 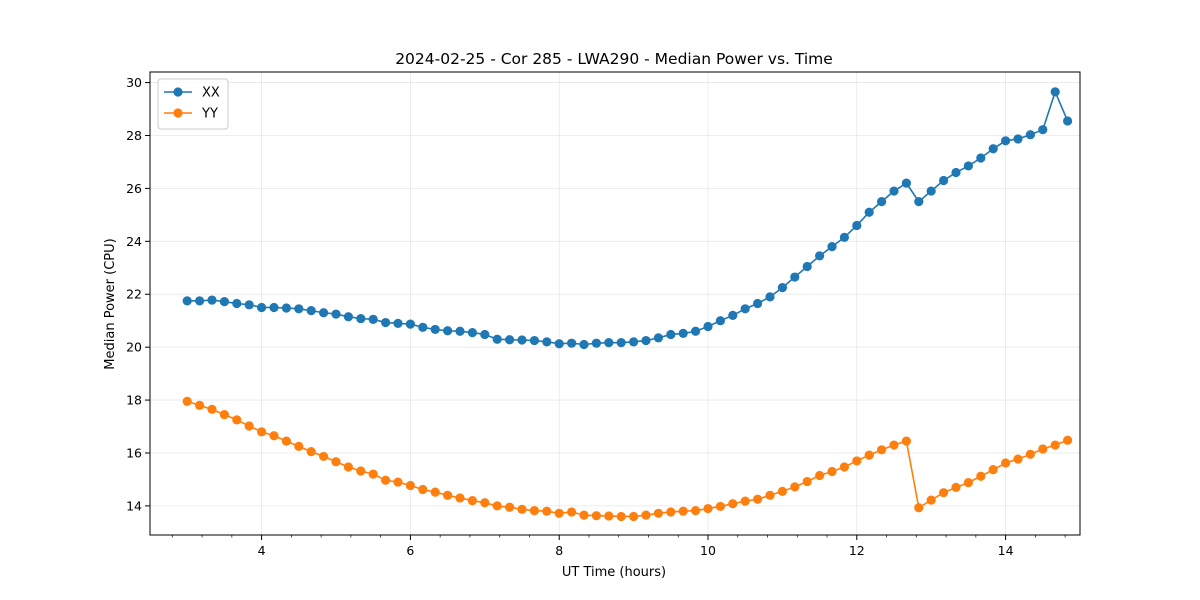 I want to click on y-tick-label: 26, so click(x=134, y=188).